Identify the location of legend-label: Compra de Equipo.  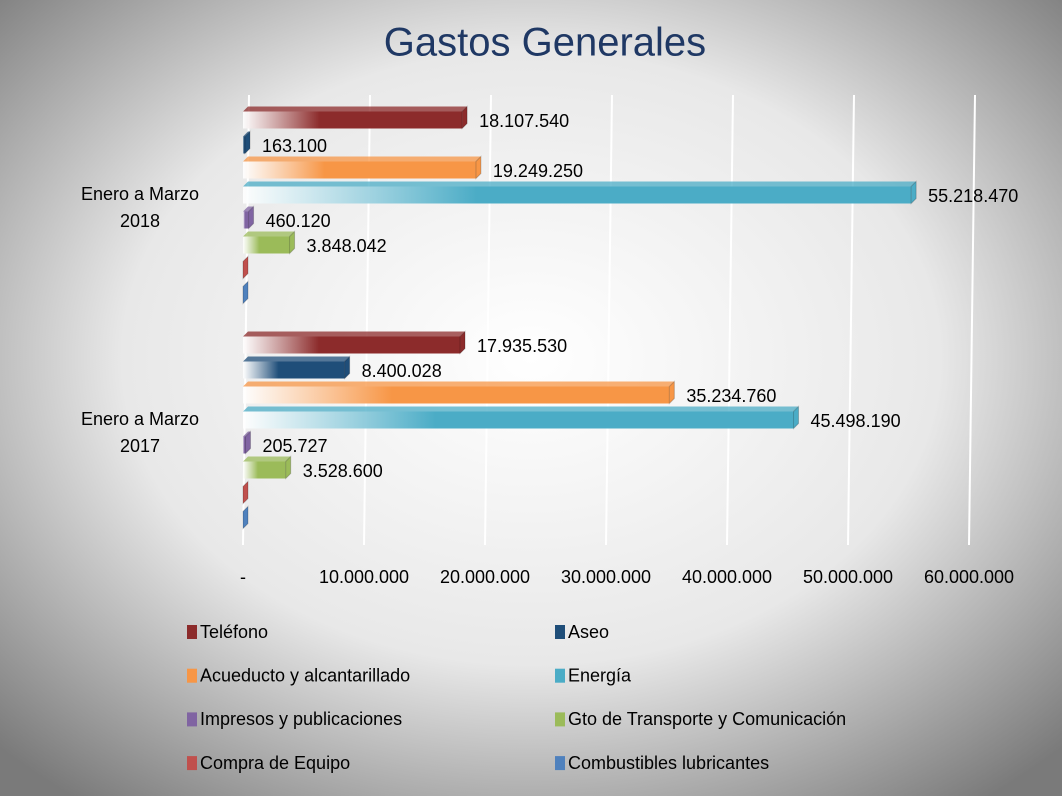
(275, 763).